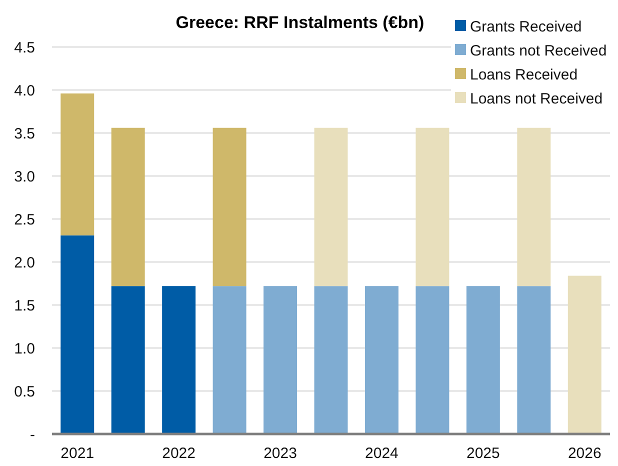 This screenshot has width=618, height=466. Describe the element at coordinates (526, 27) in the screenshot. I see `legend-label: Grants Received` at that location.